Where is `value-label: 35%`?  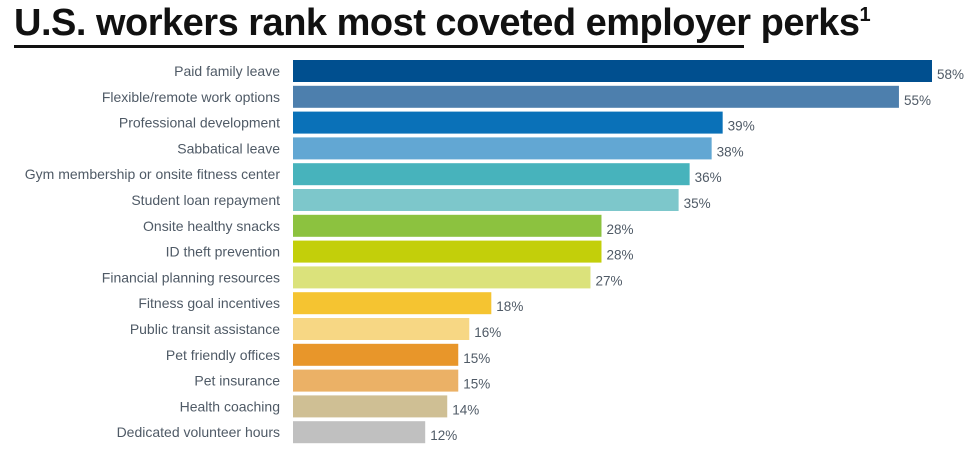 value-label: 35% is located at coordinates (697, 203).